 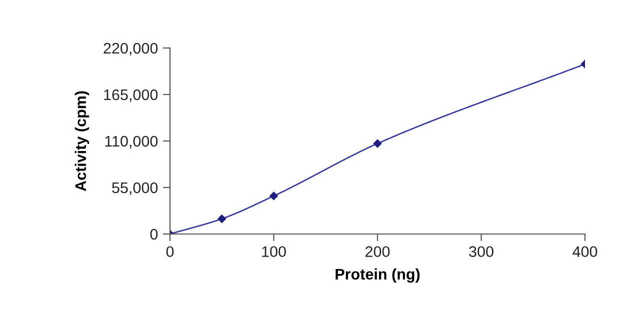 I want to click on x-tick-label: 0, so click(x=170, y=252).